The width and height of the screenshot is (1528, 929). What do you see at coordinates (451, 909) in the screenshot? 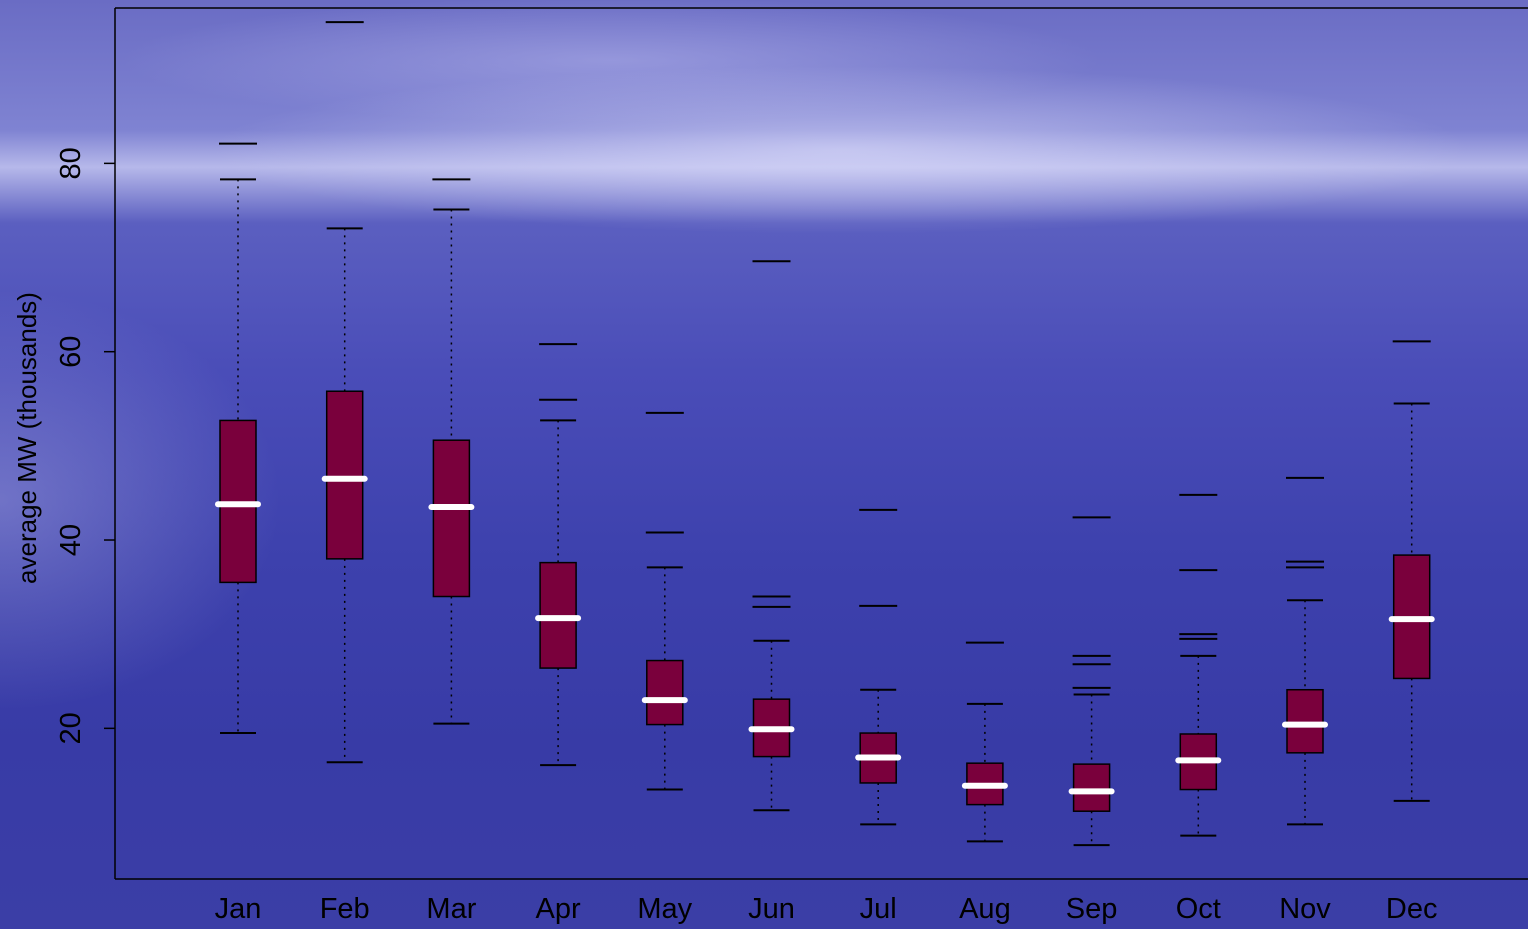
I see `x-tick-label-mar: Mar` at bounding box center [451, 909].